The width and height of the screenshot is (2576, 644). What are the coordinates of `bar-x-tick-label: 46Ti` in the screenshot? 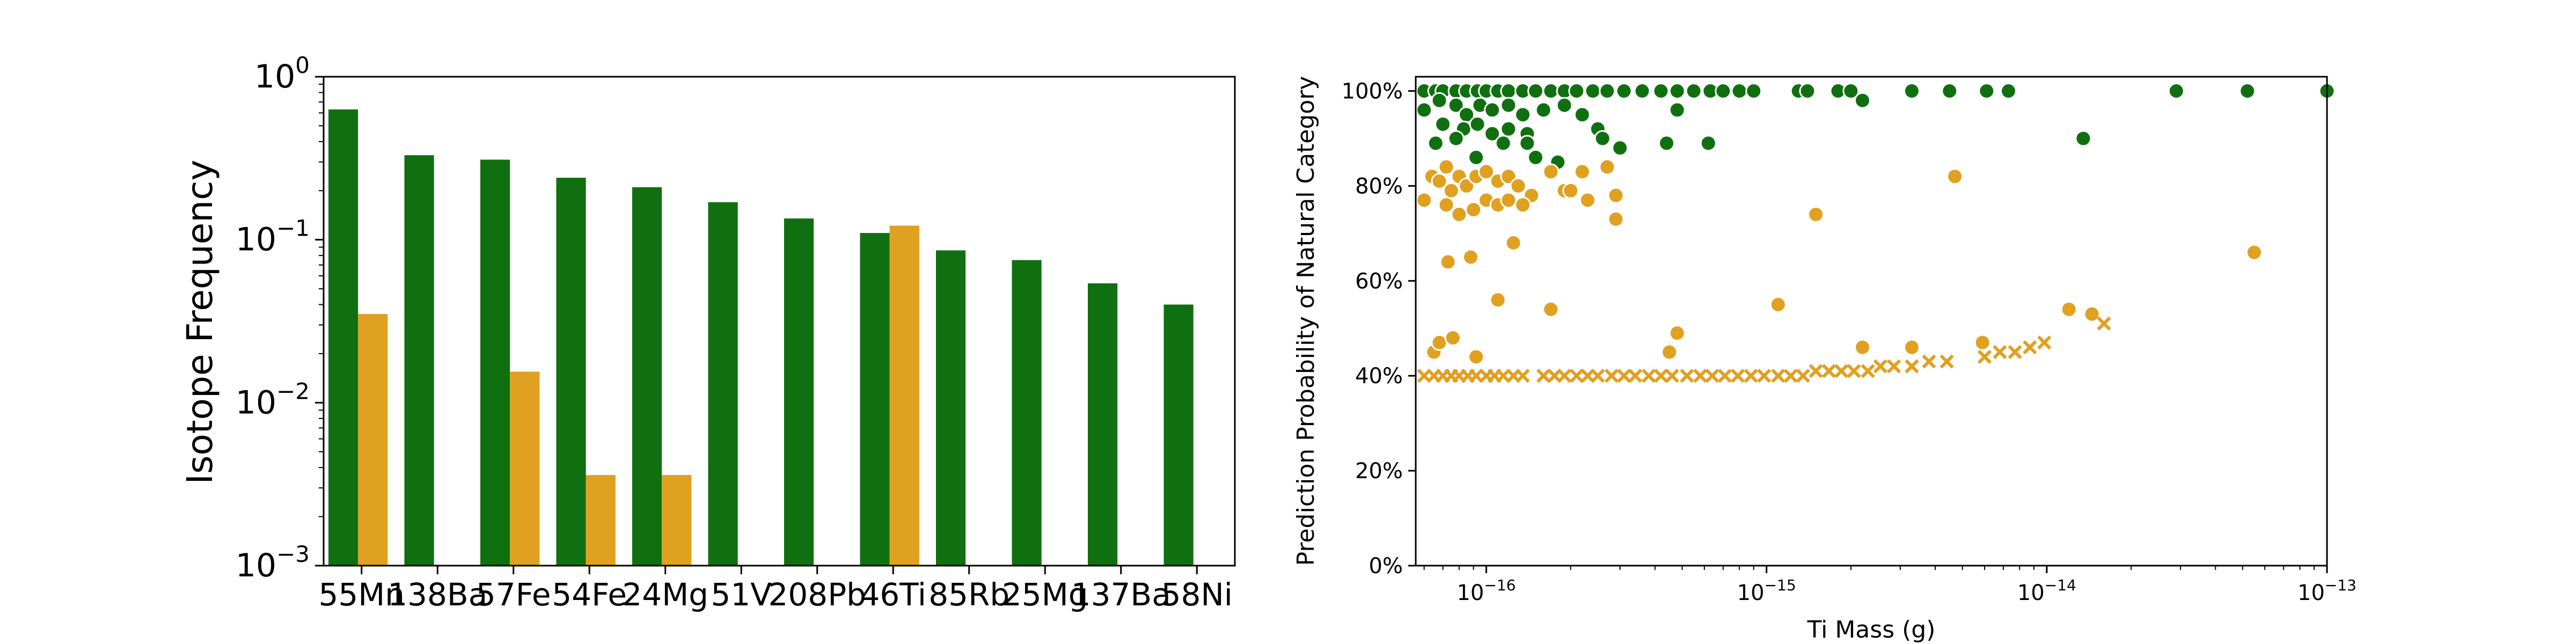 It's located at (893, 594).